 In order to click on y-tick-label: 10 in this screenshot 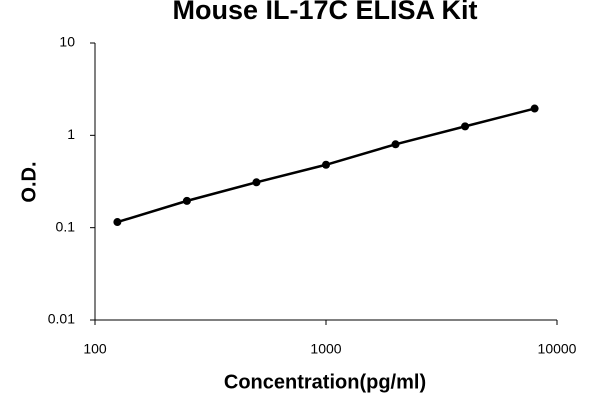, I will do `click(67, 42)`.